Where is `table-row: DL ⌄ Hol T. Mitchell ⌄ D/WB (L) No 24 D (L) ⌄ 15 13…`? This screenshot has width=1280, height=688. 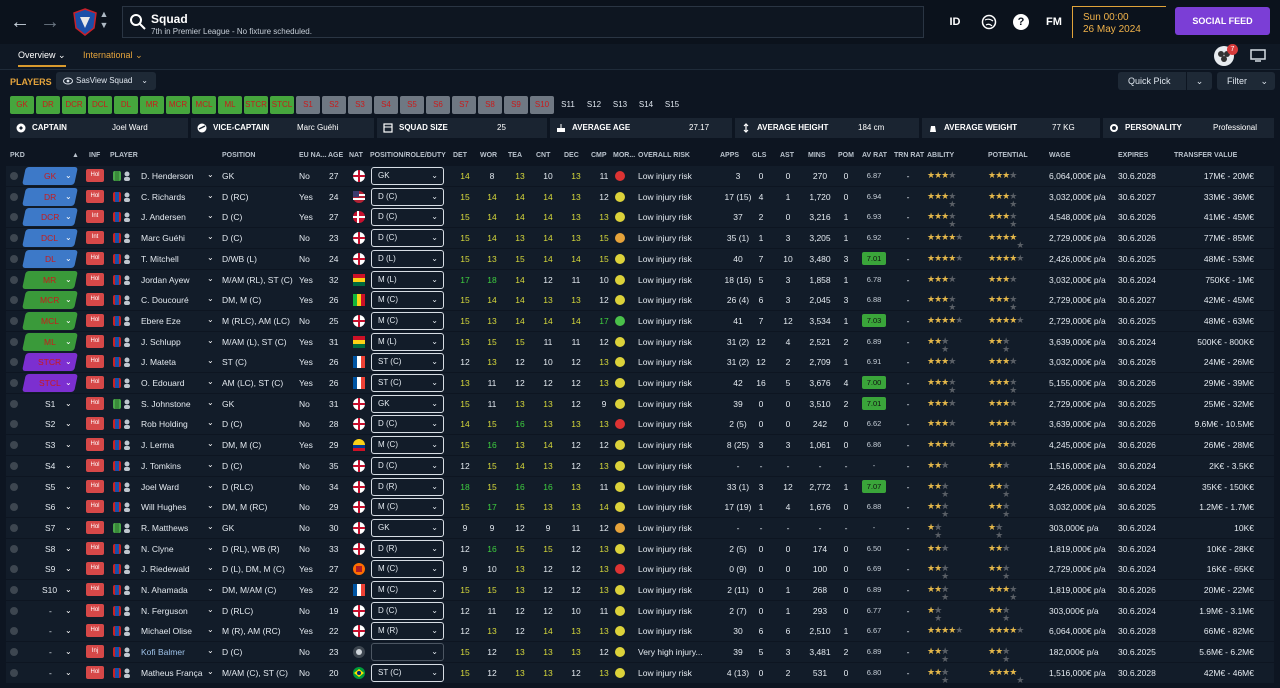
table-row: DL ⌄ Hol T. Mitchell ⌄ D/WB (L) No 24 D (L) ⌄ 15 13… is located at coordinates (640, 258).